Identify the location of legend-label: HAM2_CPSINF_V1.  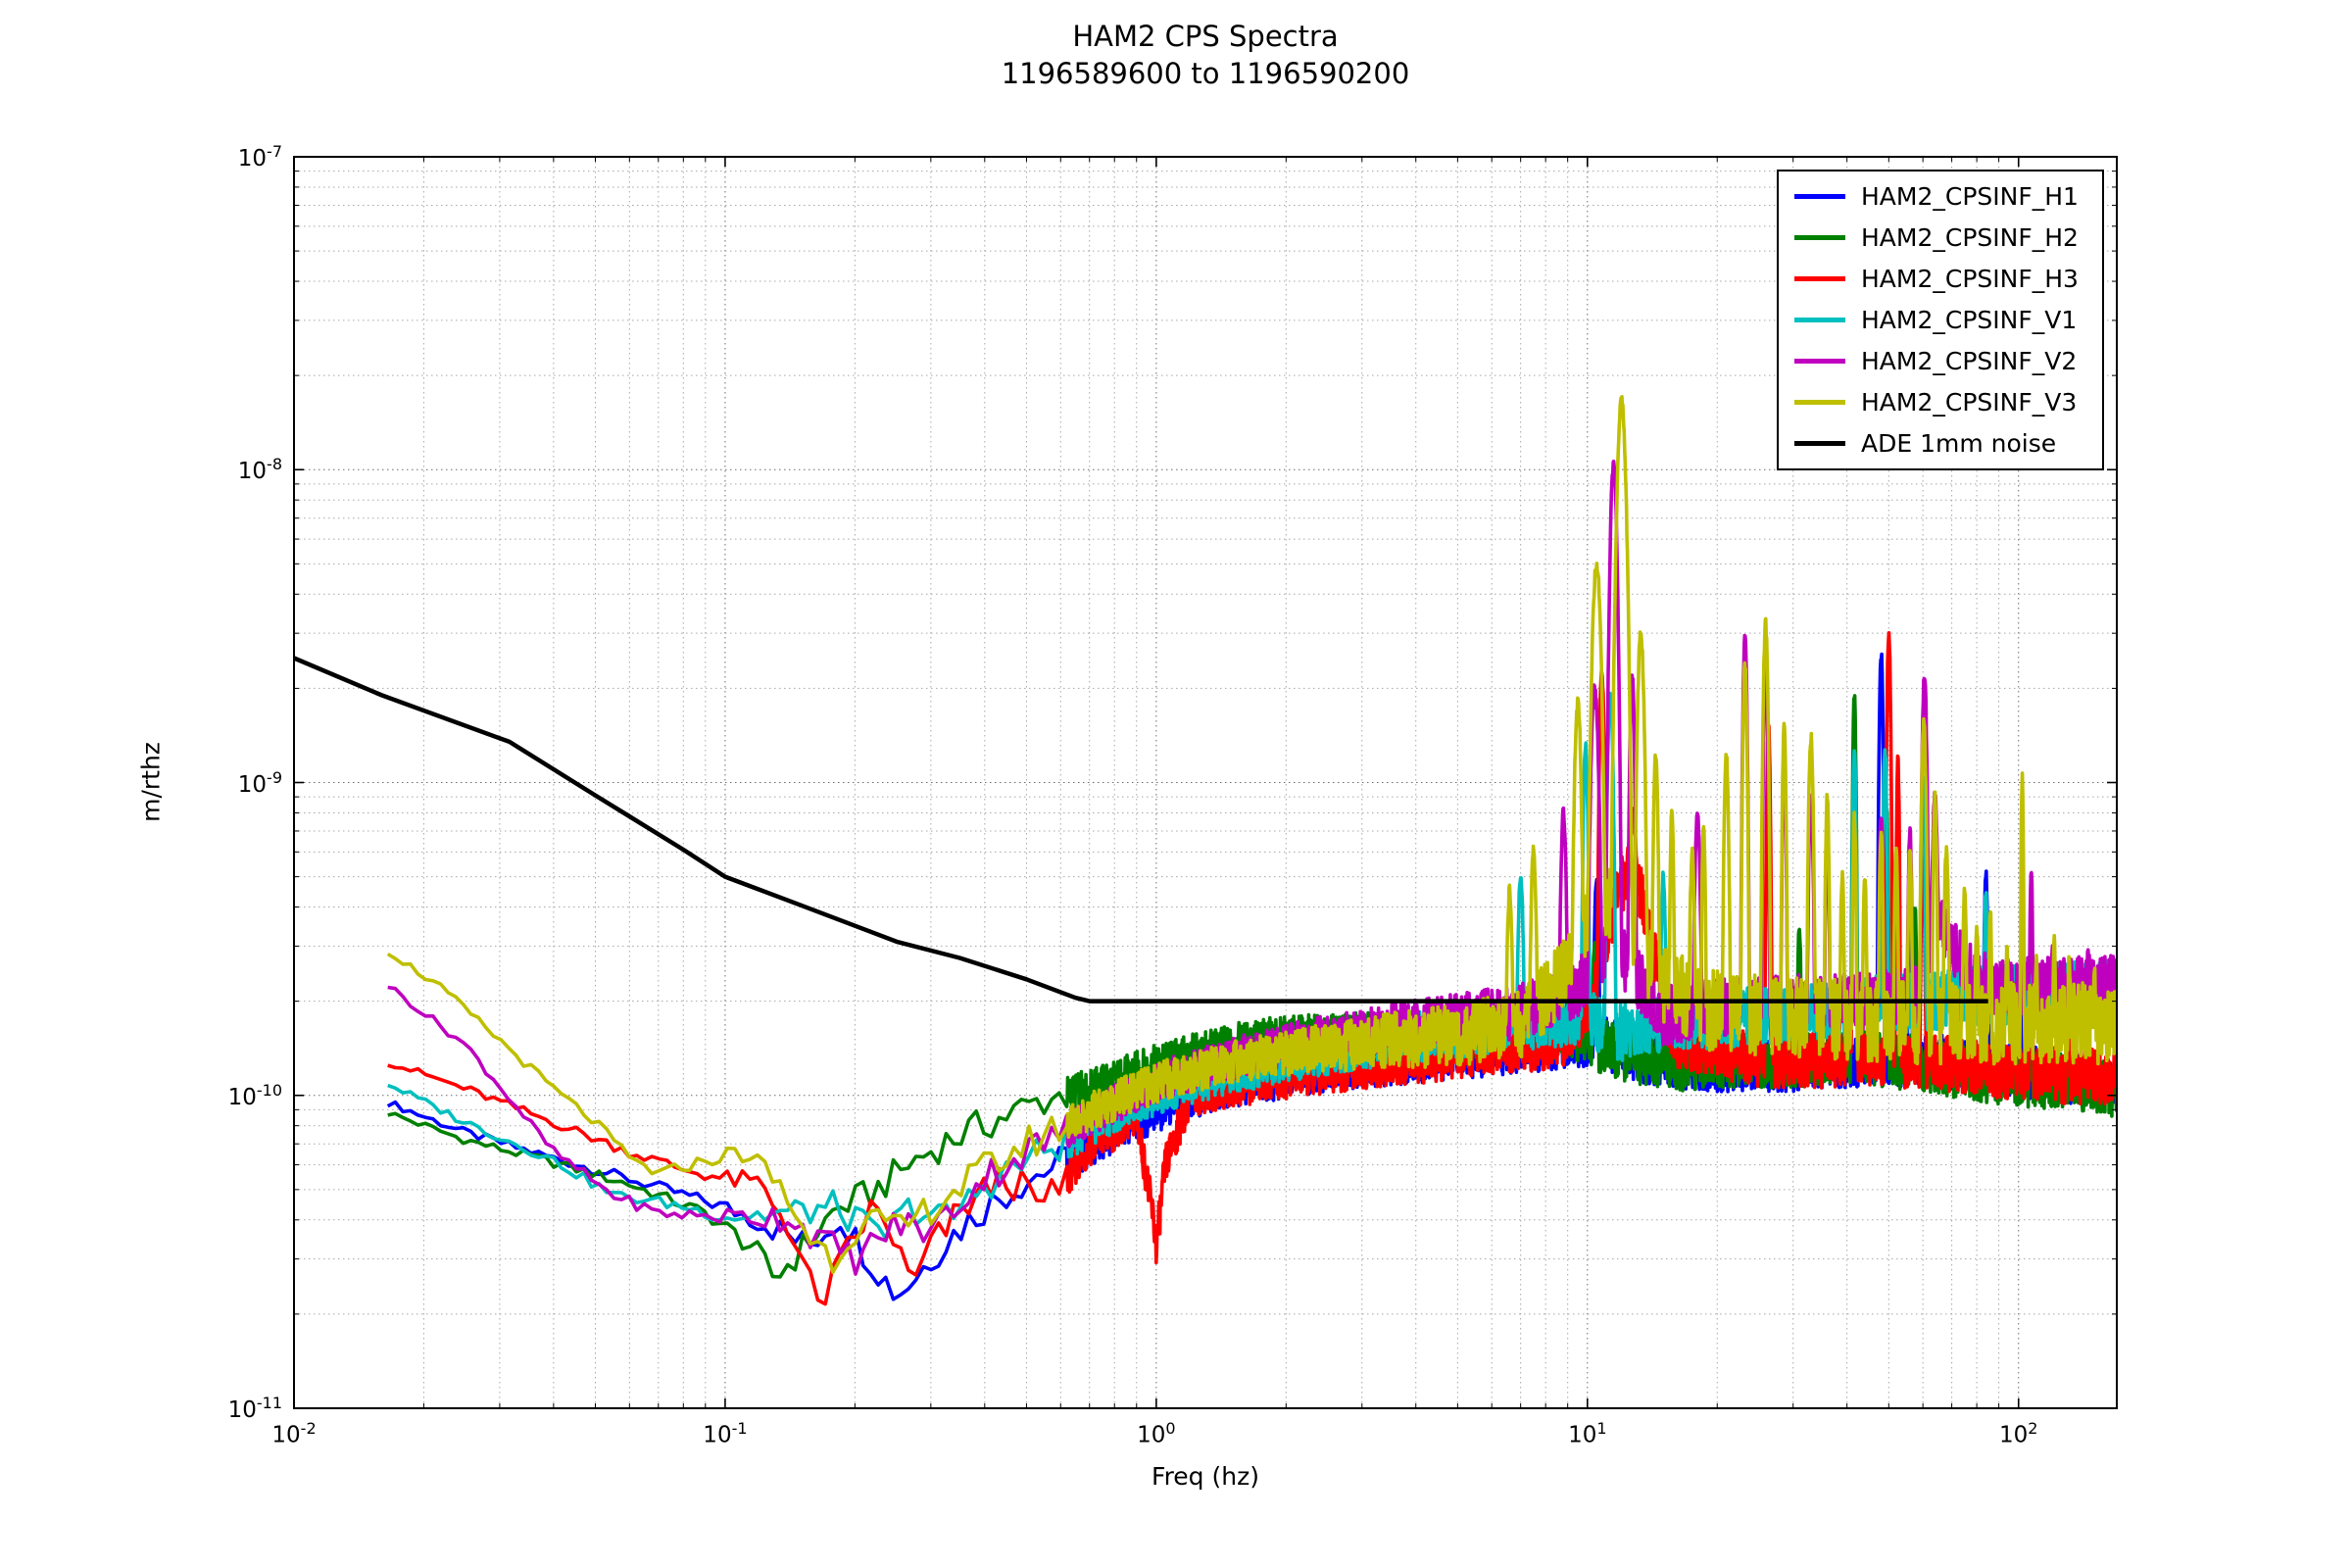
(1969, 319).